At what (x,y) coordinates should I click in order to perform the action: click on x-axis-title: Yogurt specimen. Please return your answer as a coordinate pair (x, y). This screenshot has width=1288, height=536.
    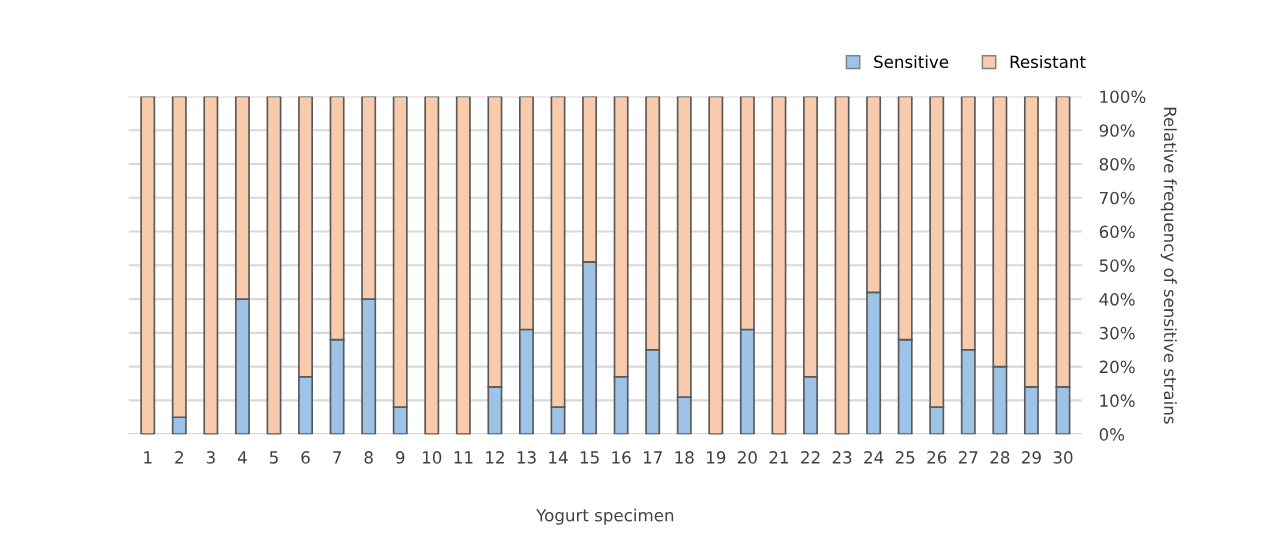
    Looking at the image, I should click on (605, 516).